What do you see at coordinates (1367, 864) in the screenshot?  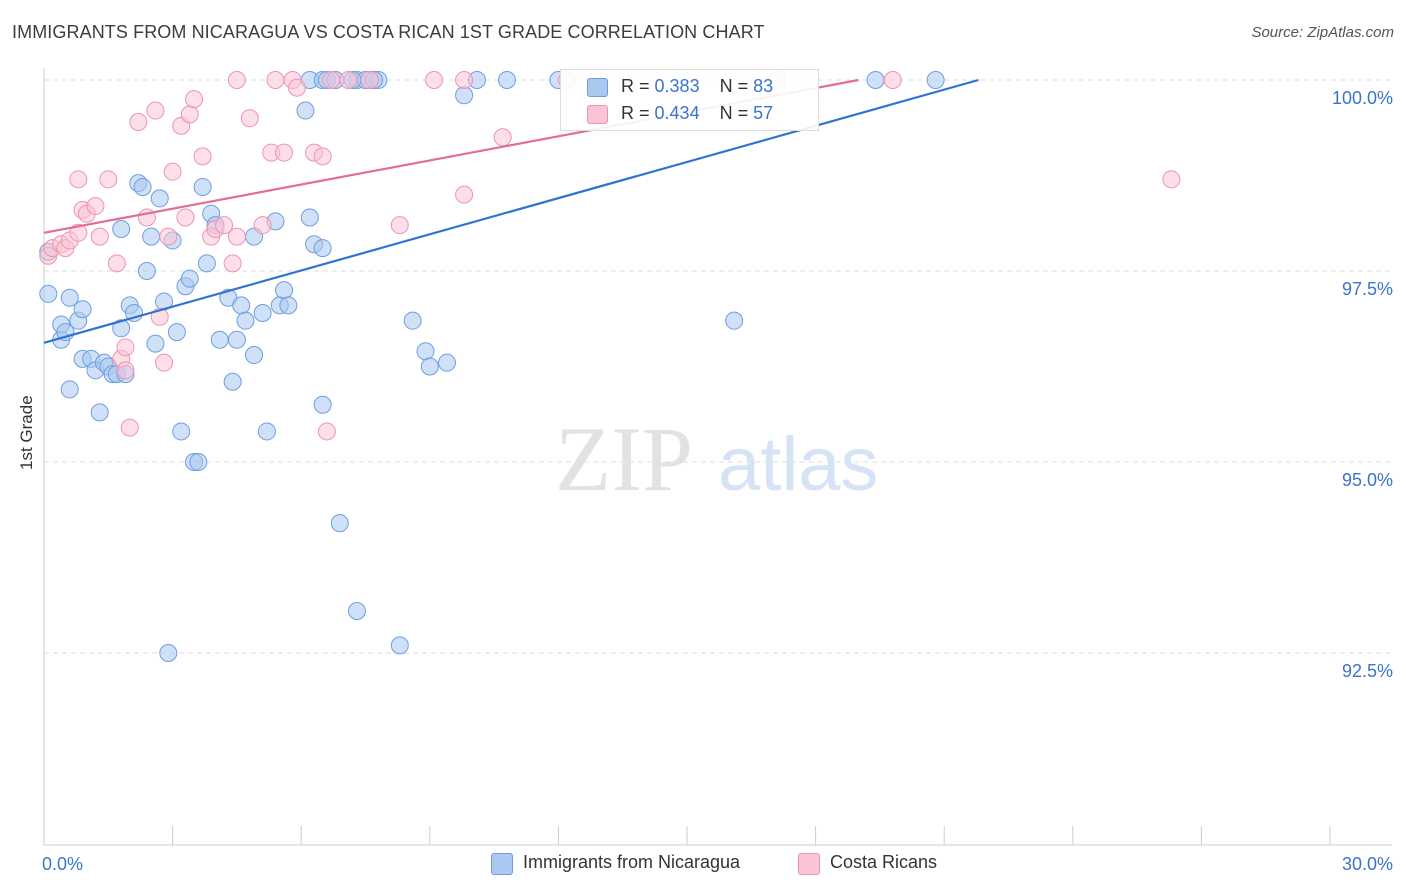 I see `x-tick-label: 30.0%` at bounding box center [1367, 864].